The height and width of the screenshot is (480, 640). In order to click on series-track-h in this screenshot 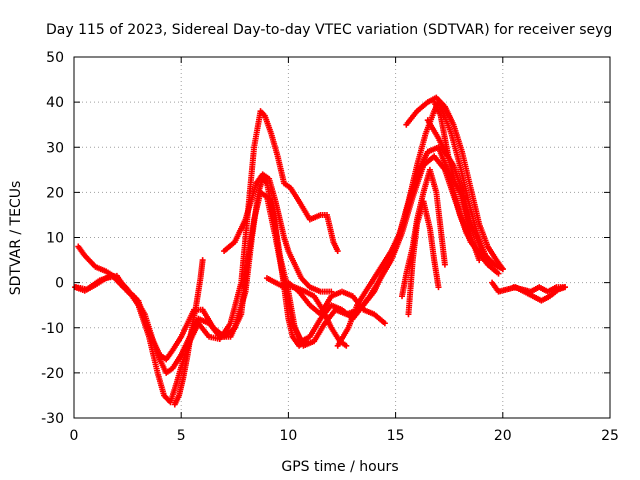, I will do `click(288, 273)`.